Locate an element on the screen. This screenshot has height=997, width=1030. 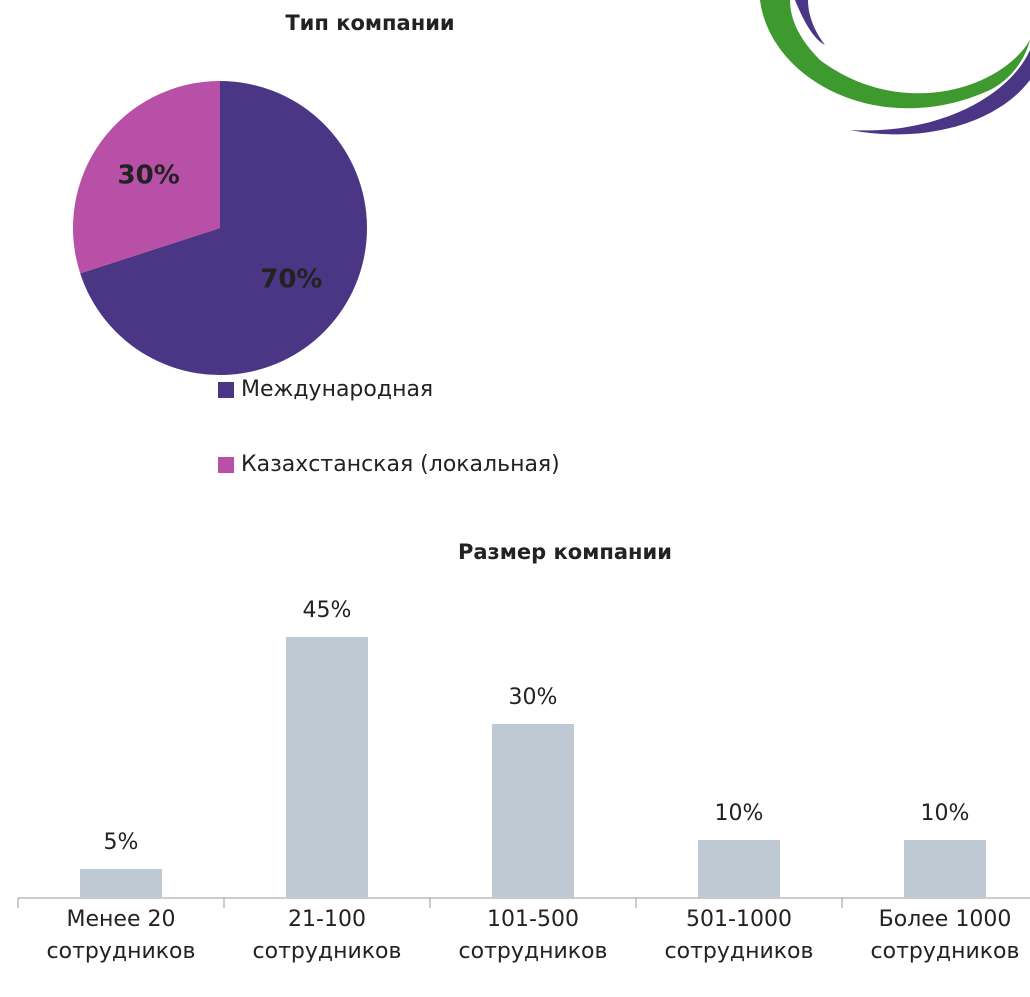
x-tick-label: 501-1000 сотрудников is located at coordinates (739, 935).